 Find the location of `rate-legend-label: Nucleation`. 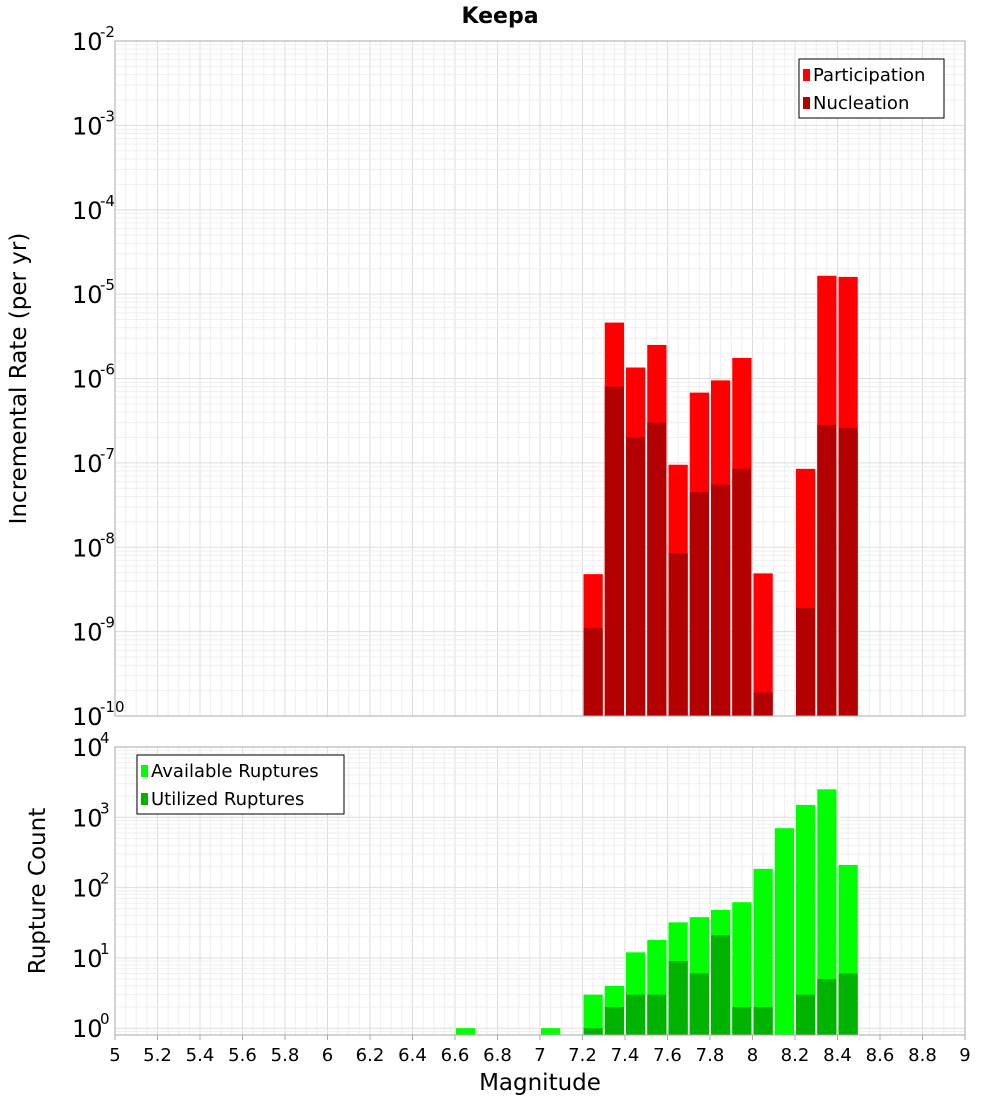

rate-legend-label: Nucleation is located at coordinates (861, 103).